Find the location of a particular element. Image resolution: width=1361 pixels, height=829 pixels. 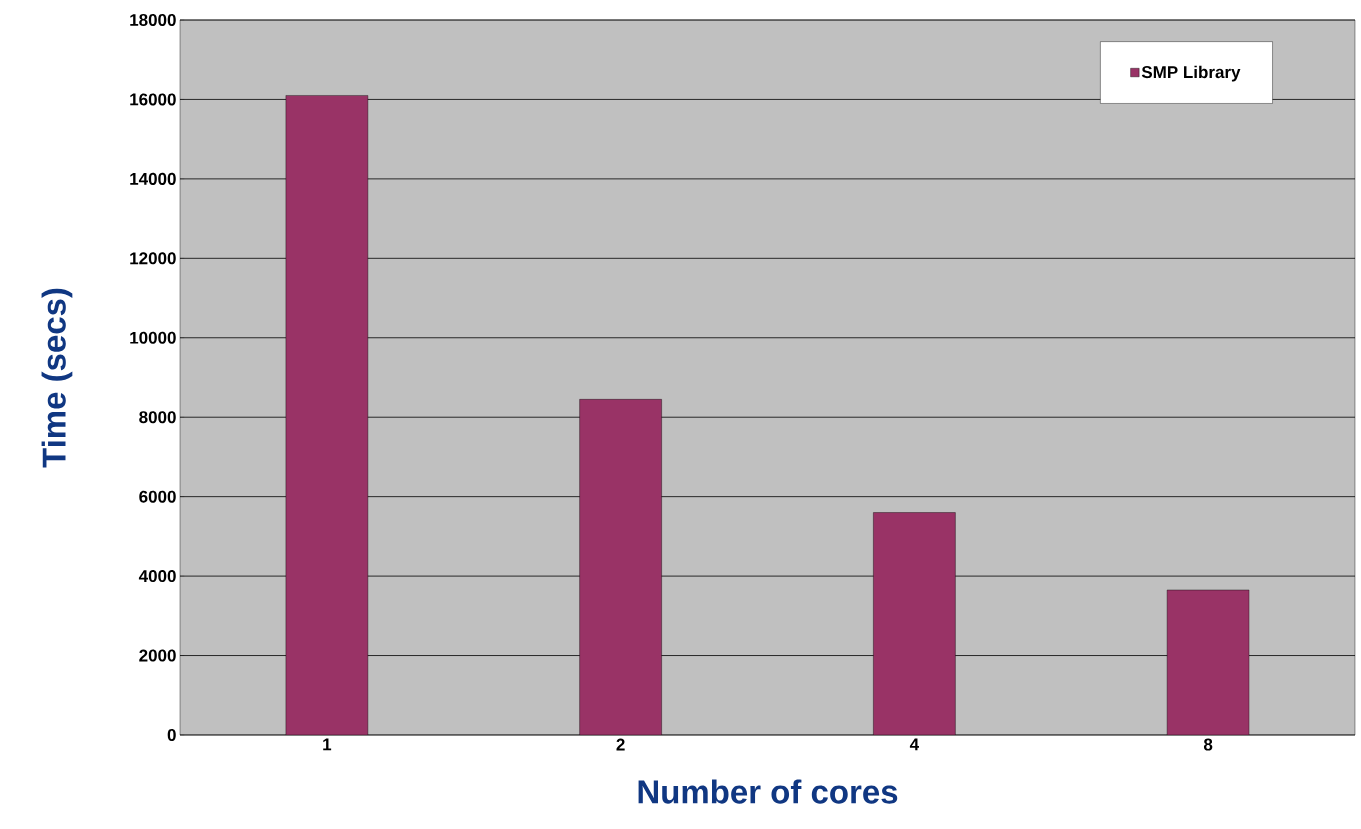

x-tick-label: 1 is located at coordinates (327, 744).